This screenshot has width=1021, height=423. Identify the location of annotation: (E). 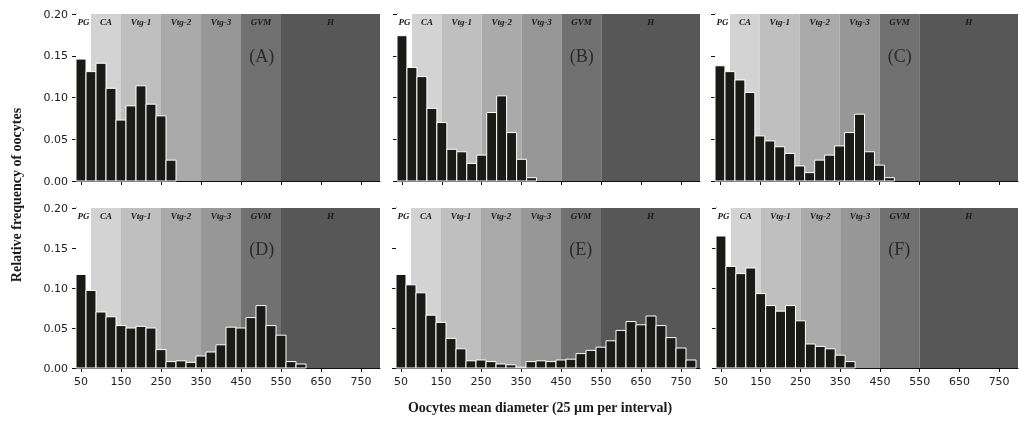
(581, 249).